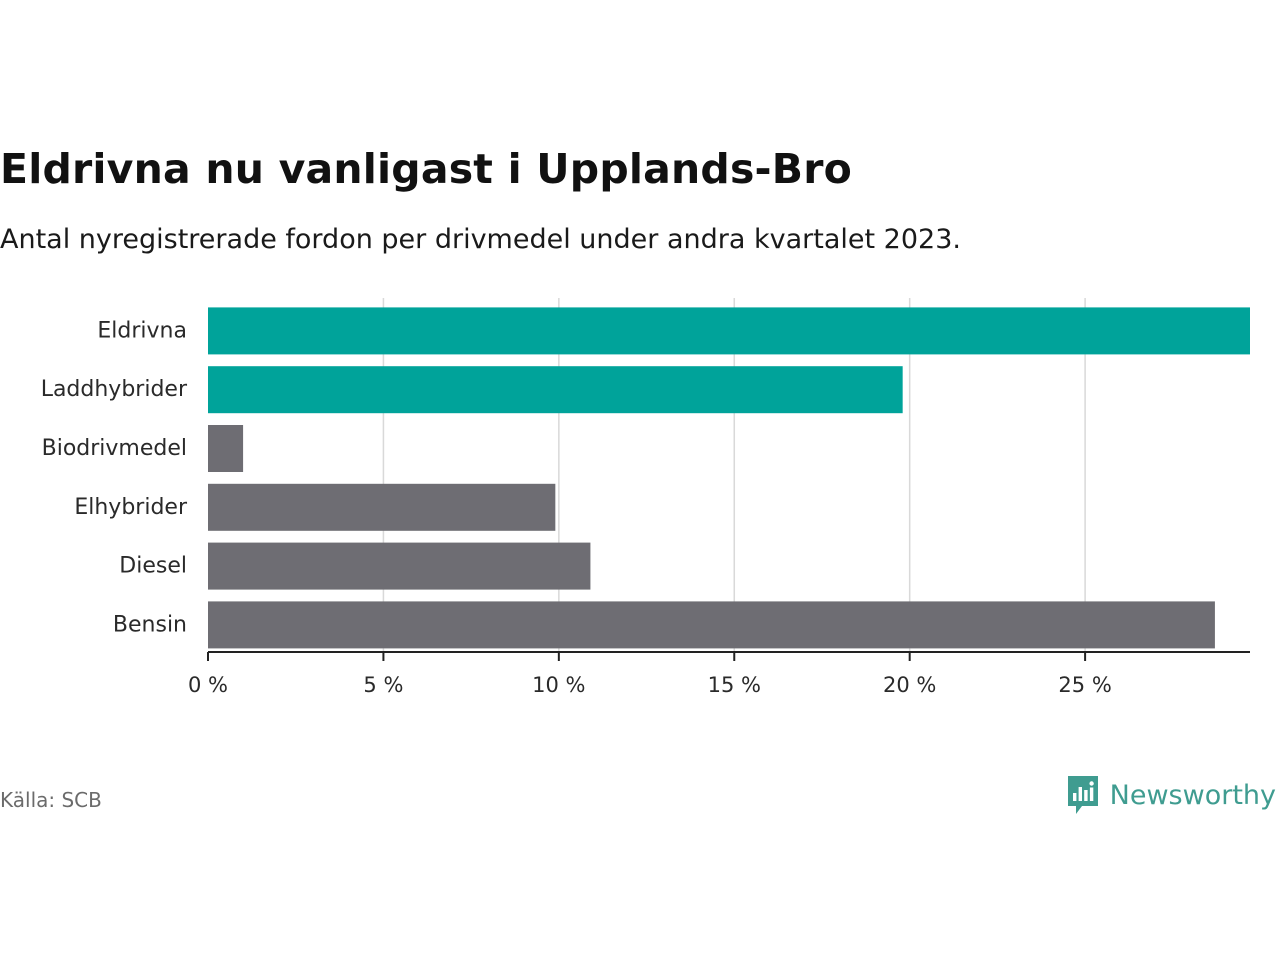 This screenshot has width=1280, height=960. I want to click on x-tick-label: 5 %, so click(383, 685).